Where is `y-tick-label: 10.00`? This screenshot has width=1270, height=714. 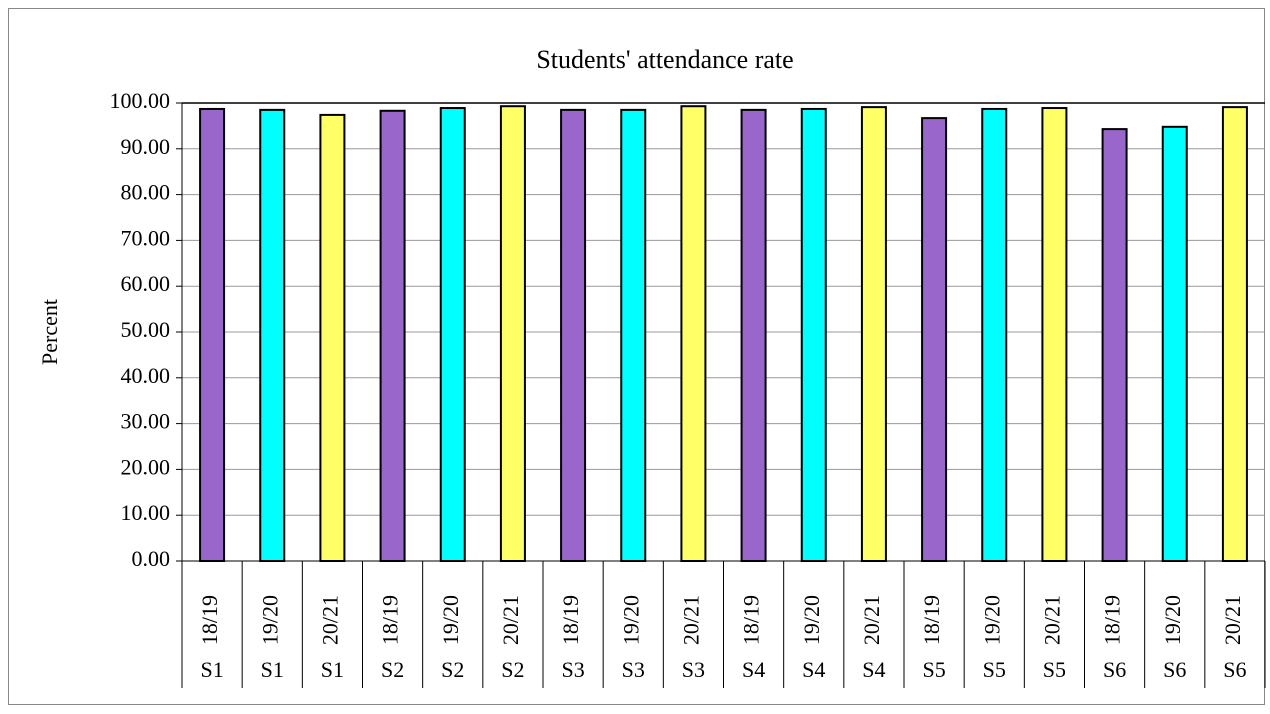 y-tick-label: 10.00 is located at coordinates (146, 512).